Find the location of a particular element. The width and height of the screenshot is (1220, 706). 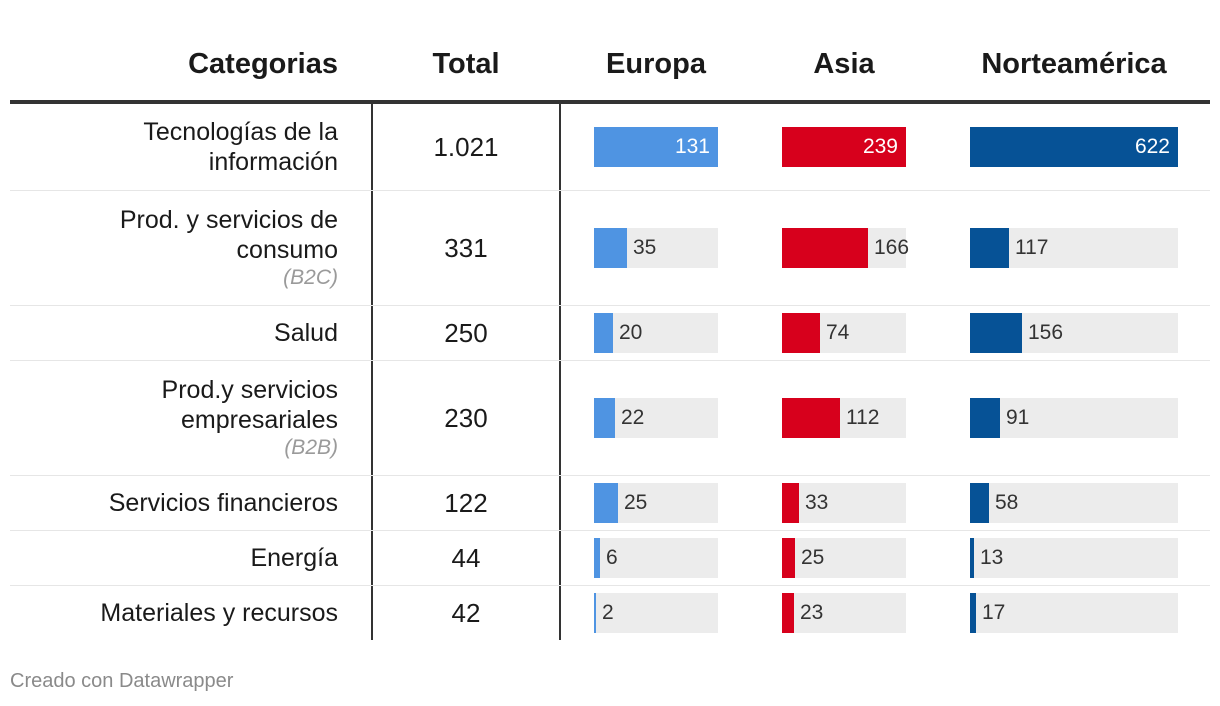

asia-bar-track: 239 is located at coordinates (844, 147).